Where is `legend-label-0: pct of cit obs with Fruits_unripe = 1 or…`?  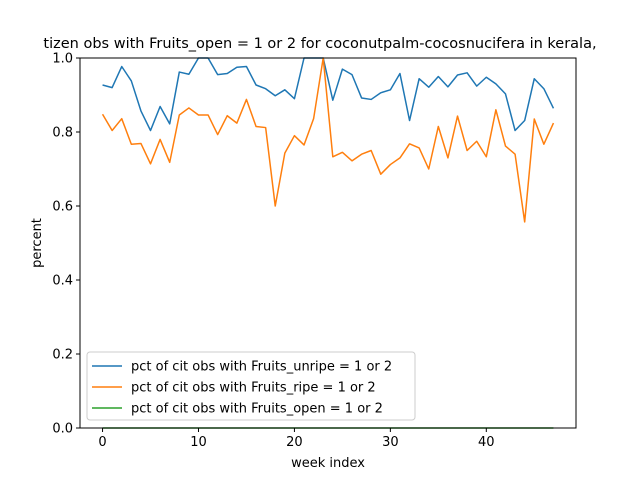
legend-label-0: pct of cit obs with Fruits_unripe = 1 or… is located at coordinates (261, 367).